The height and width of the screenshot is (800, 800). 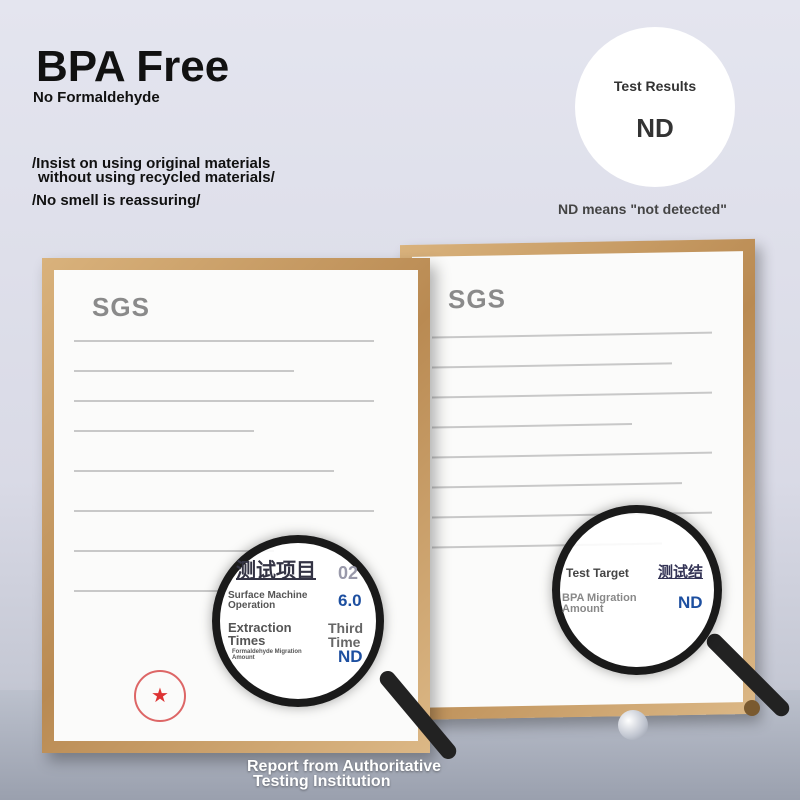 What do you see at coordinates (655, 107) in the screenshot?
I see `test-results-badge: Test Results ND` at bounding box center [655, 107].